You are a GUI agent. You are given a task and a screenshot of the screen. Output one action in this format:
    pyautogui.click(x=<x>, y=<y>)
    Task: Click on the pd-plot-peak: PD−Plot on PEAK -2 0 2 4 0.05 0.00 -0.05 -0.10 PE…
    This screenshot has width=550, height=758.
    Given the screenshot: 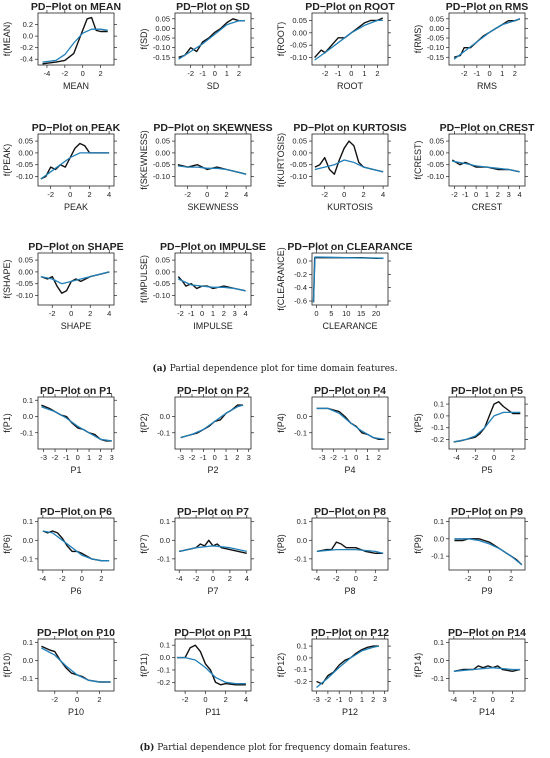 What is the action you would take?
    pyautogui.click(x=61, y=167)
    